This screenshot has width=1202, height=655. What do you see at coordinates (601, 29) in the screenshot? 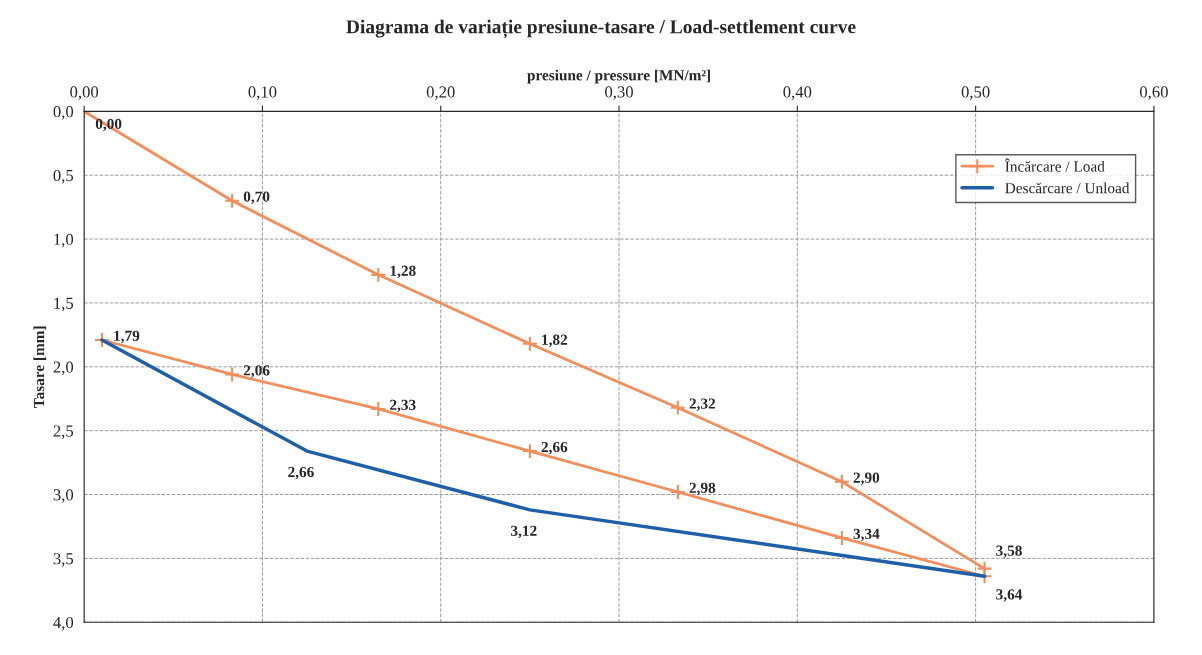
I see `chart-title: Diagrama de variație presiune-tasare / Load-settlement curve` at bounding box center [601, 29].